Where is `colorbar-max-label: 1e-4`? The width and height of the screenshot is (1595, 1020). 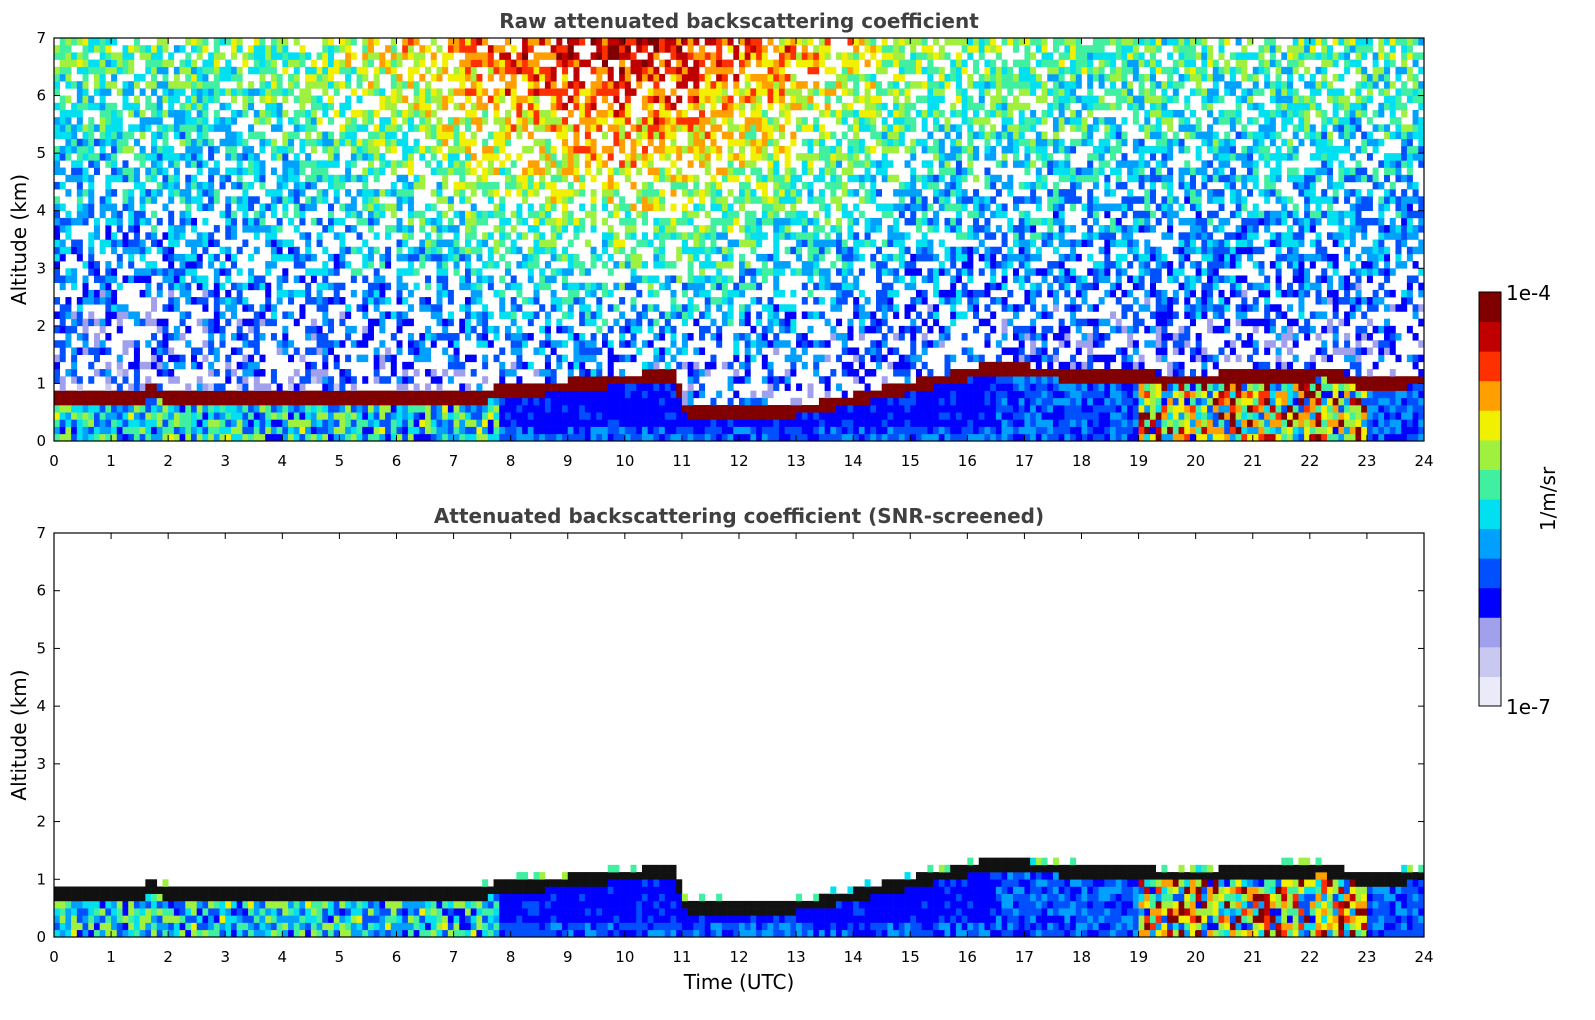 colorbar-max-label: 1e-4 is located at coordinates (1528, 293).